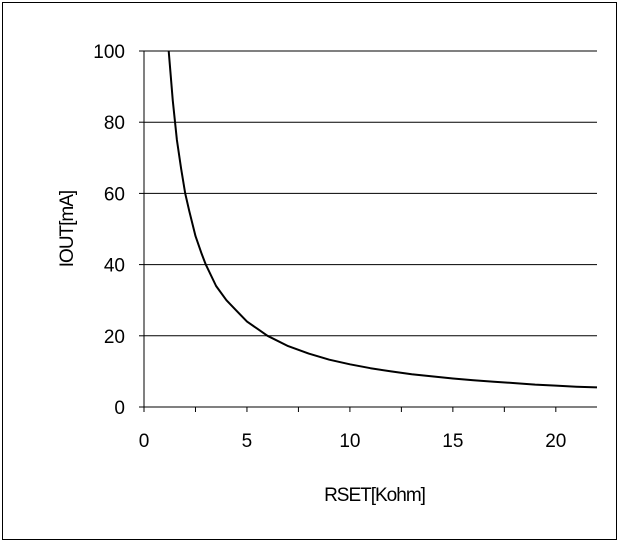 The height and width of the screenshot is (544, 619). Describe the element at coordinates (114, 337) in the screenshot. I see `y-tick-label: 20` at that location.